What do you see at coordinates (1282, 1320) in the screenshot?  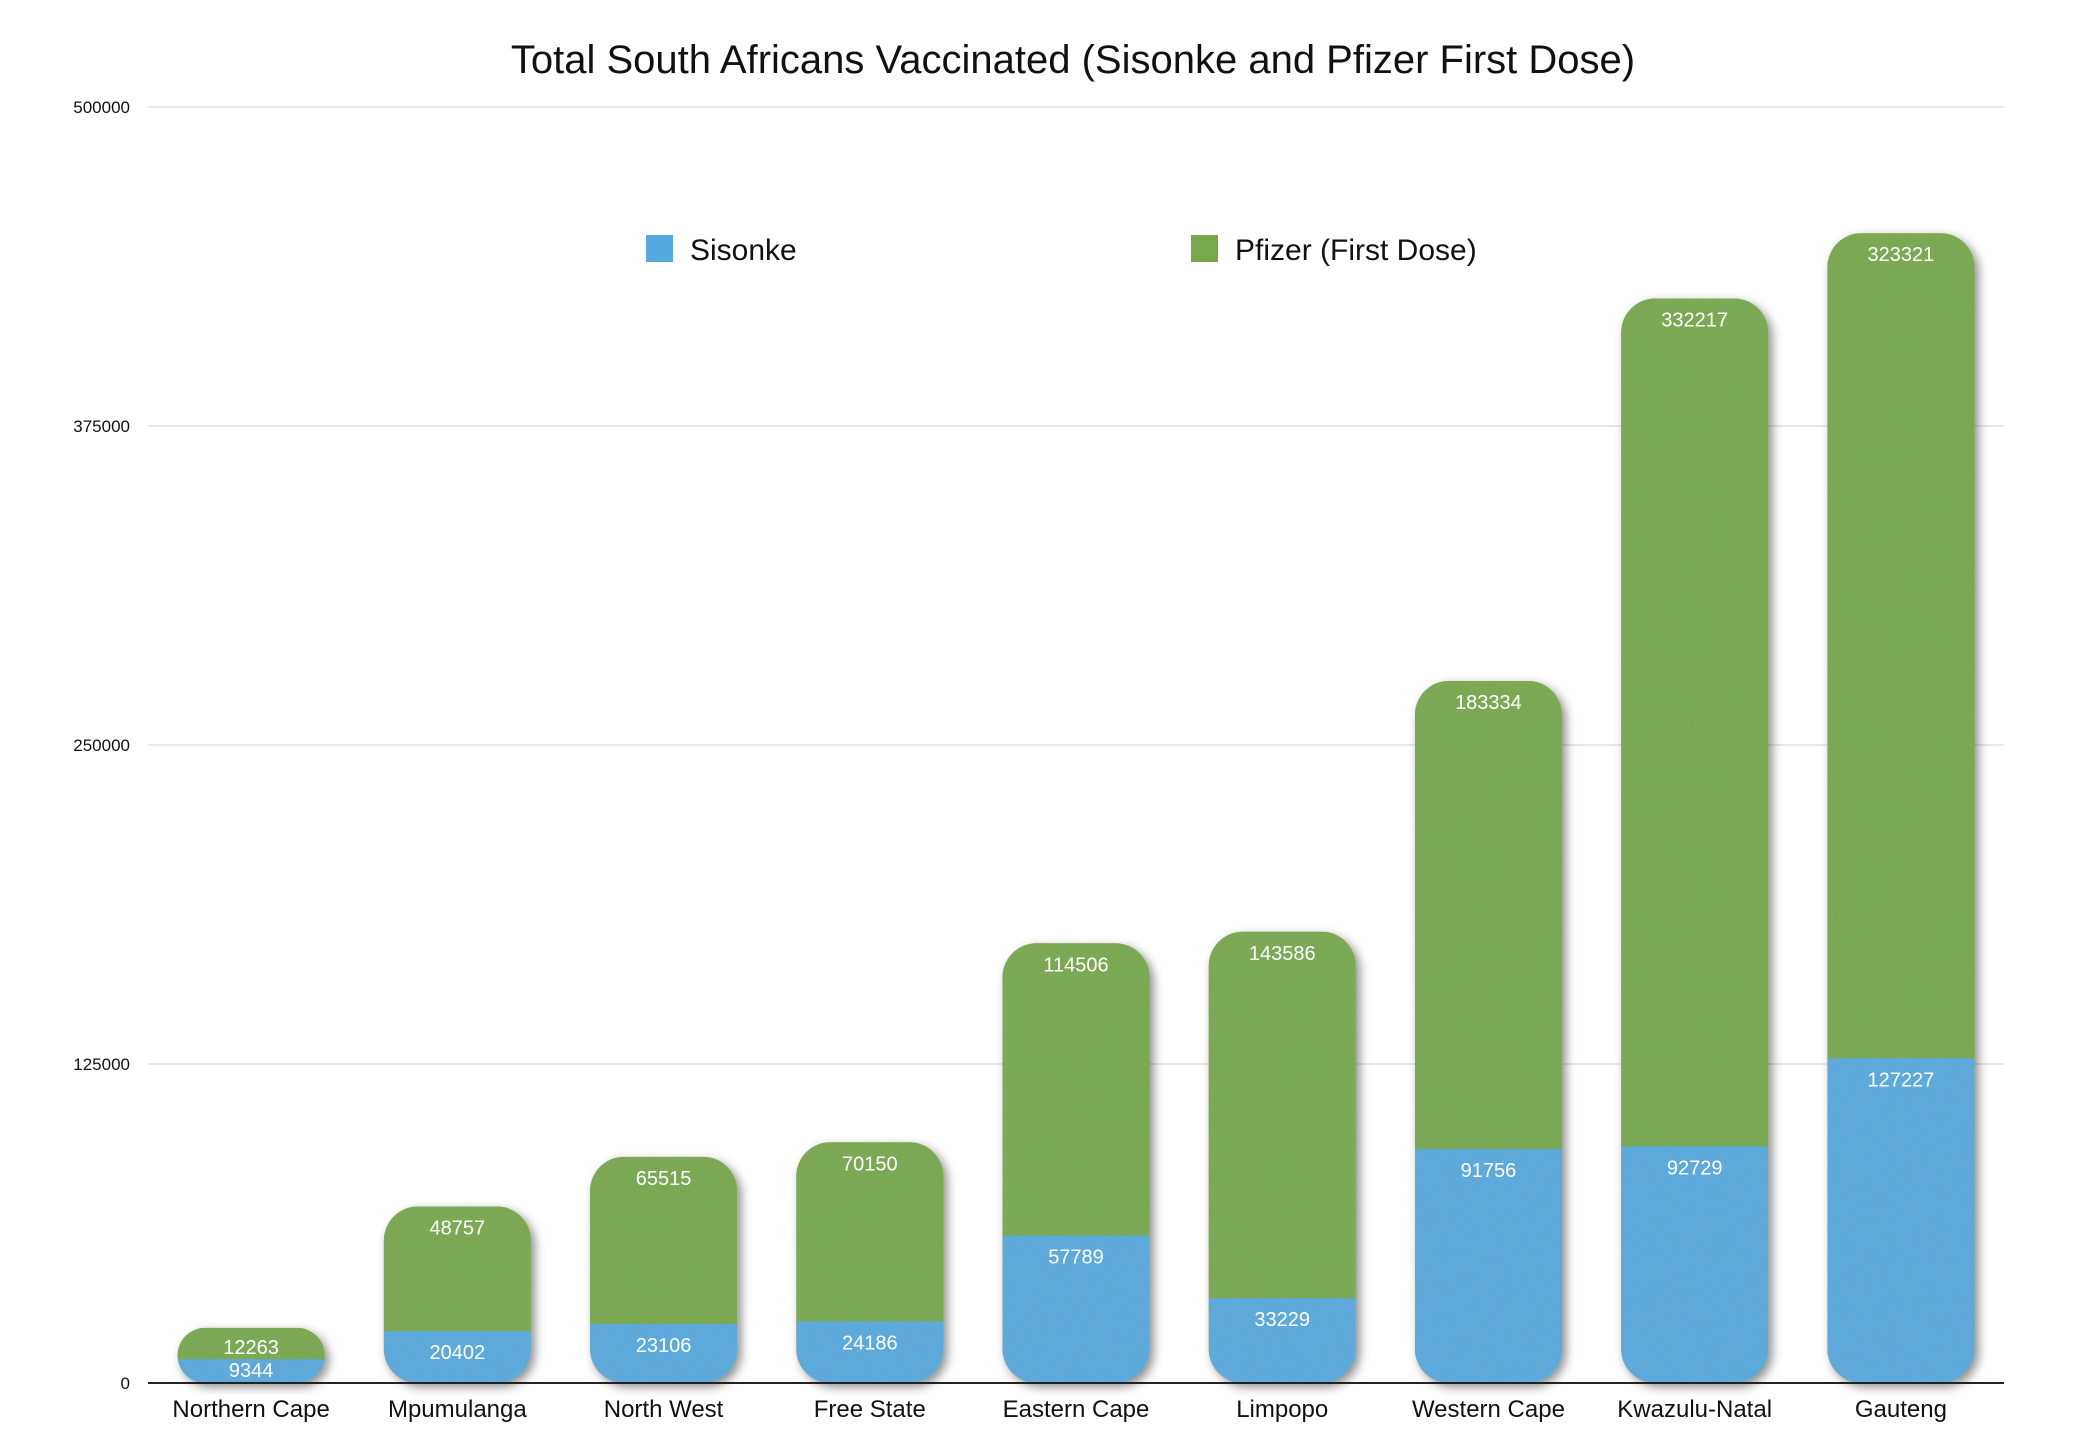 I see `data-label-sisonke: 33229` at bounding box center [1282, 1320].